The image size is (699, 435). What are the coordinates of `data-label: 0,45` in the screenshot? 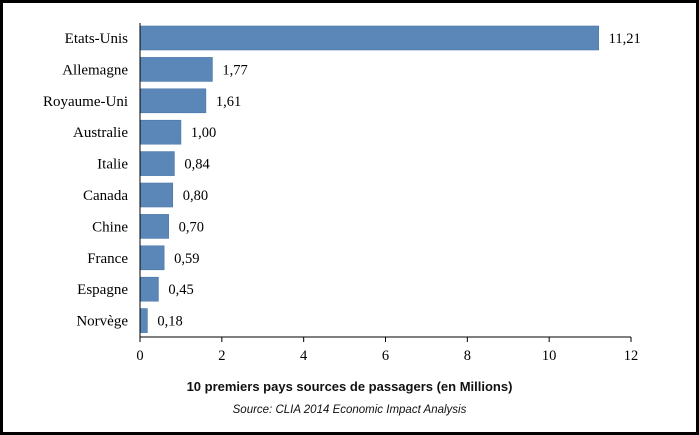 It's located at (180, 290).